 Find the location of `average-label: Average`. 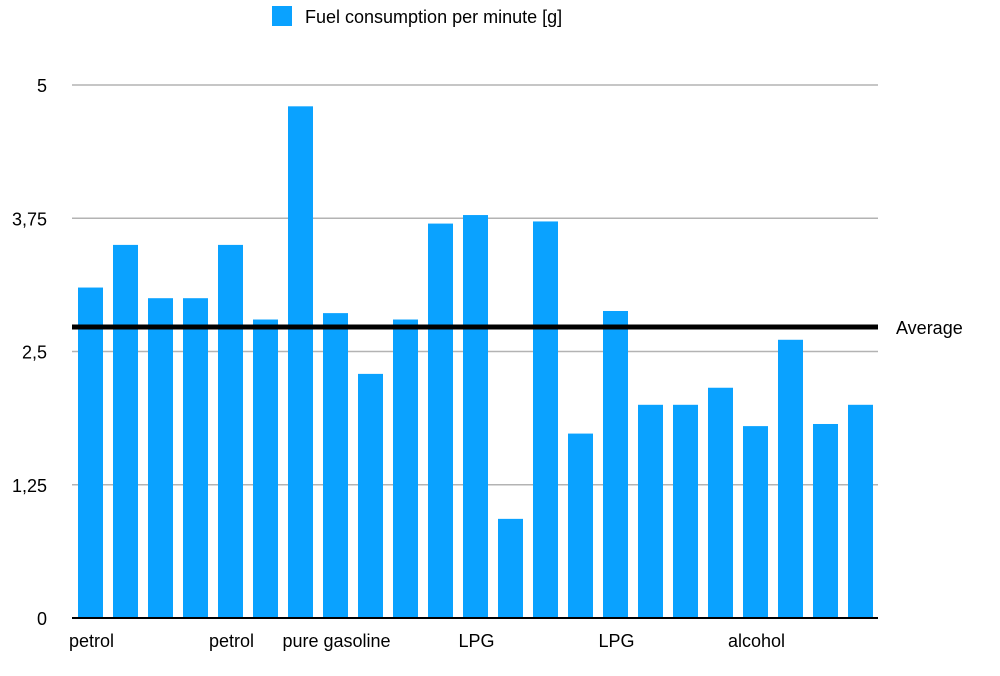

average-label: Average is located at coordinates (929, 328).